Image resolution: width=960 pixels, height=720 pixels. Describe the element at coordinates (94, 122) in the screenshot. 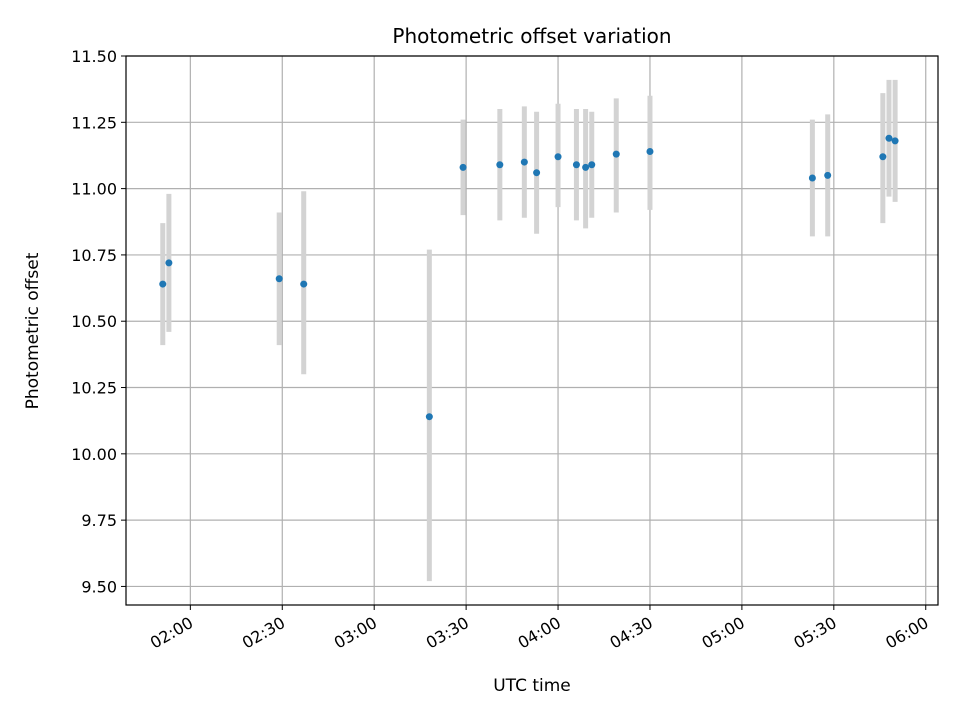

I see `y-tick-label: 11.25` at that location.